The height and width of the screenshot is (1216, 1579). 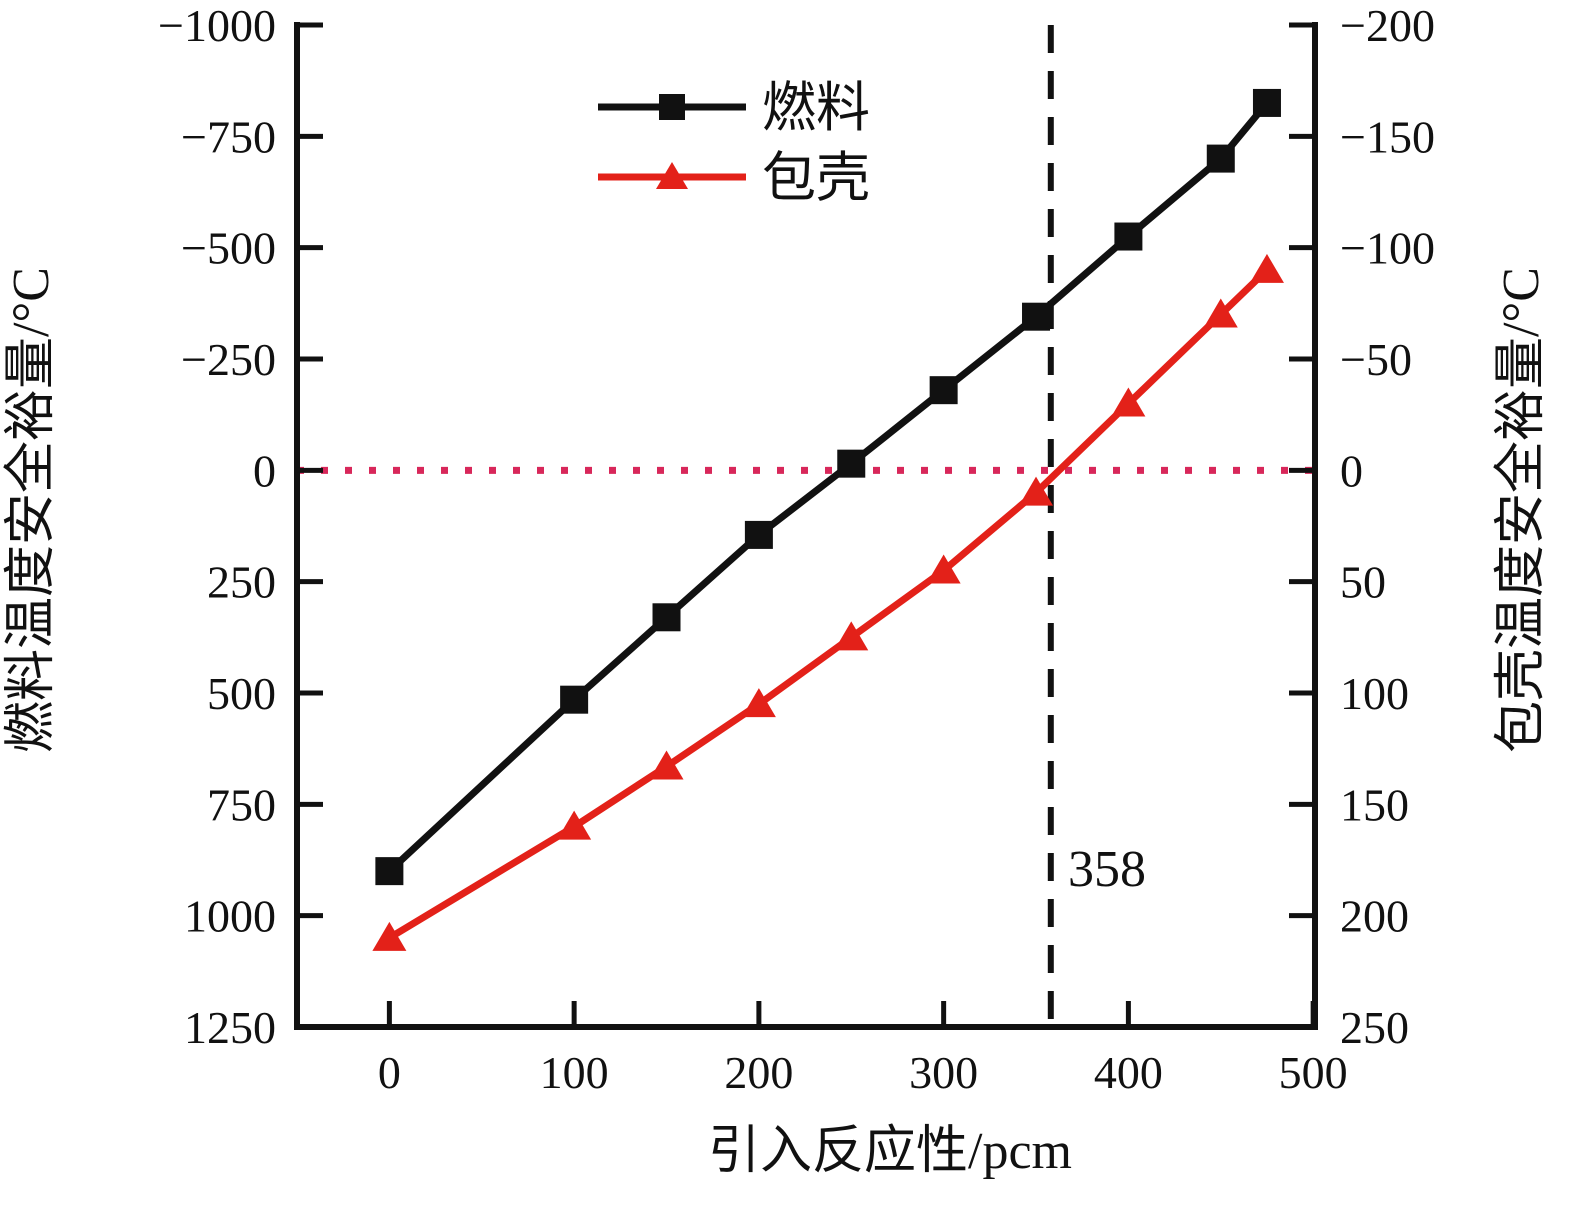 I want to click on x-axis-title: 引入反应性/pcm, so click(x=890, y=1151).